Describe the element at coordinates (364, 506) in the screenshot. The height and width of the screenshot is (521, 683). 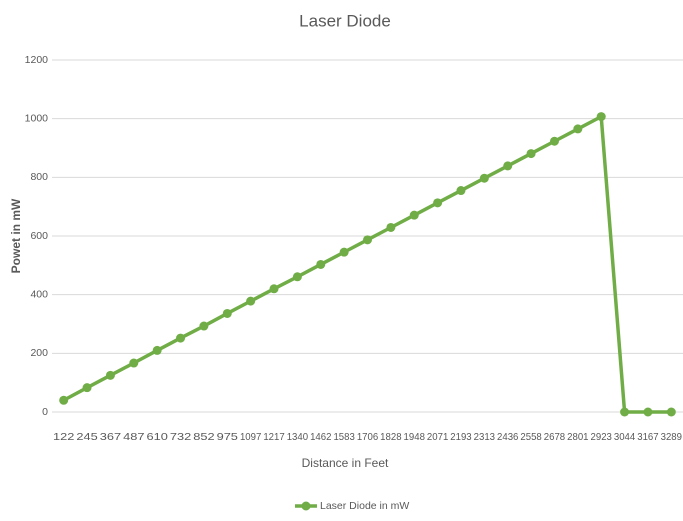
I see `legend-label: Laser Diode in mW` at that location.